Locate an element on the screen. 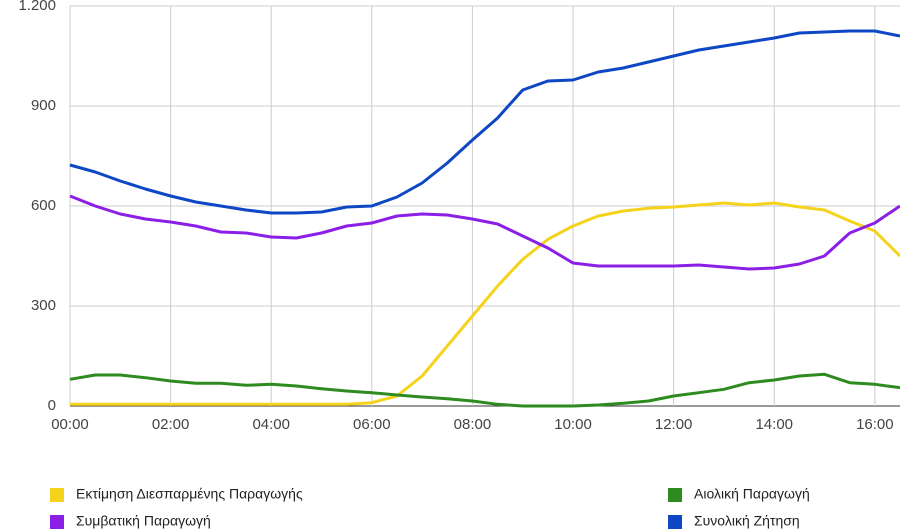 Image resolution: width=900 pixels, height=530 pixels. legend-label: Αιολική Παραγωγή is located at coordinates (752, 494).